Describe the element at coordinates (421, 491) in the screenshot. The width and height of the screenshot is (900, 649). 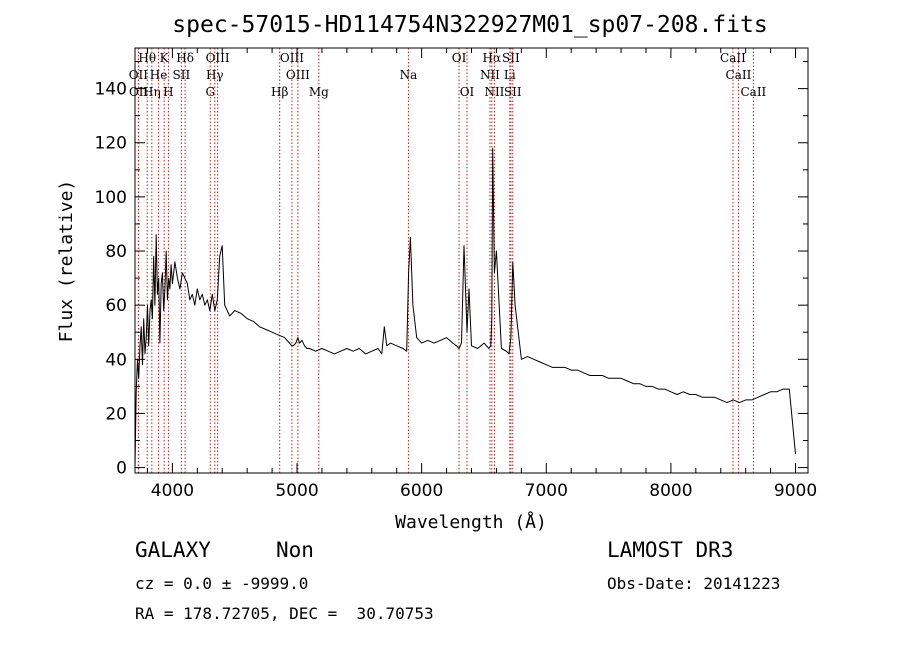
I see `x-tick-label: 6000` at that location.